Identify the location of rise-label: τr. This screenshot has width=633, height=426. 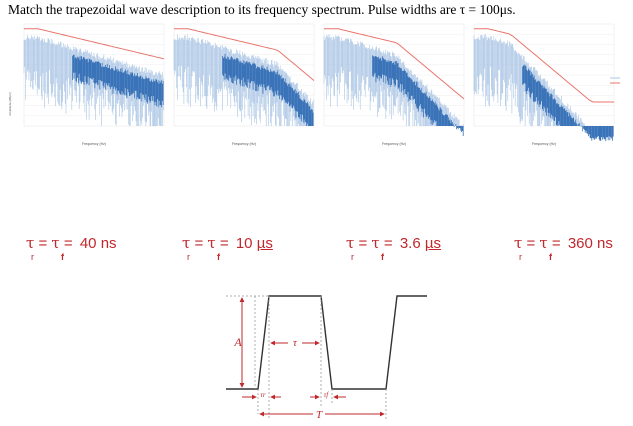
(263, 395).